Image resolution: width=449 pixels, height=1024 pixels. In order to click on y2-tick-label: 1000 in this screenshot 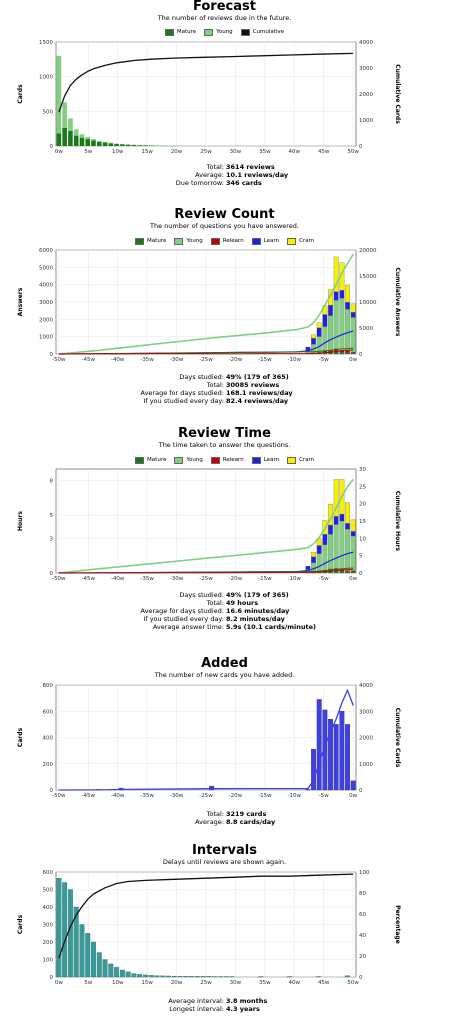, I will do `click(366, 765)`.